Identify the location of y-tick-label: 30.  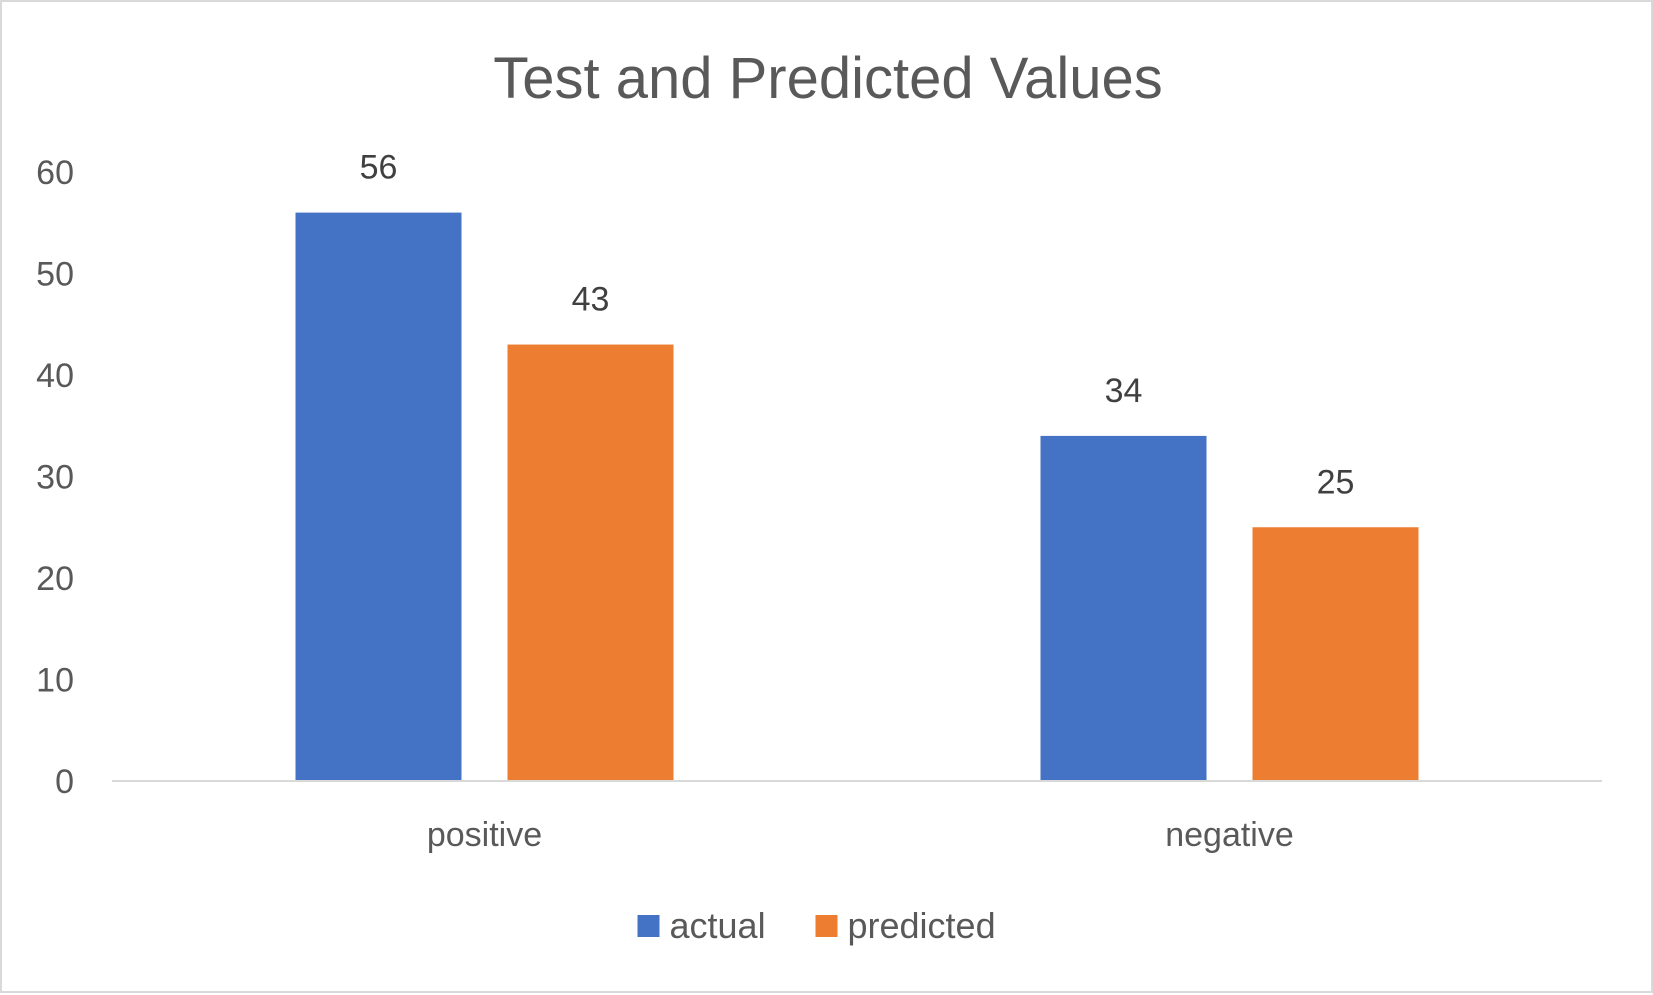
(55, 478).